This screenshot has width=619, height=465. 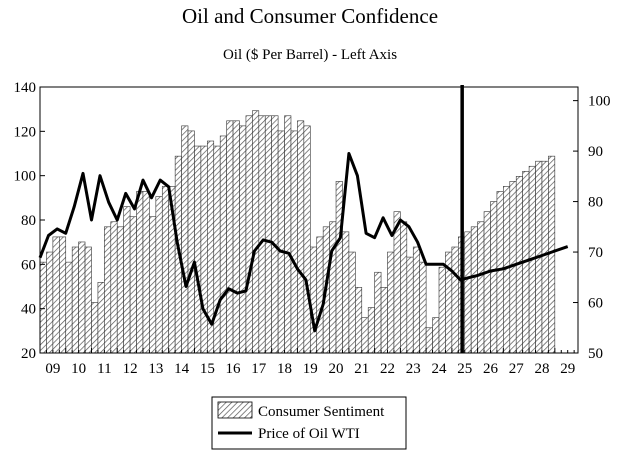 I want to click on x-axis-tick-label: 18, so click(x=284, y=369).